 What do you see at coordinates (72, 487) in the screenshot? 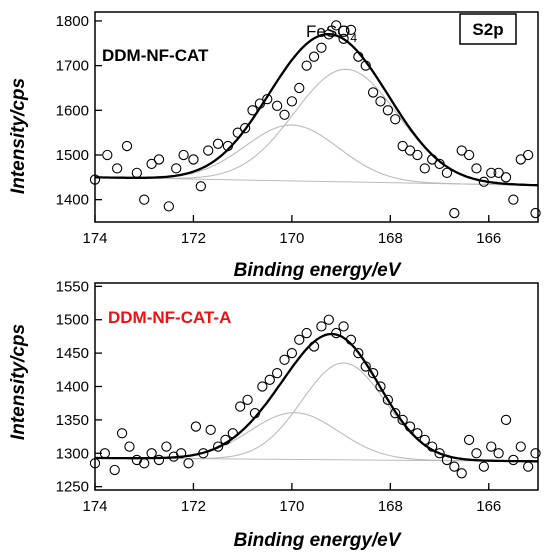
I see `y-tick-label: 1250` at bounding box center [72, 487].